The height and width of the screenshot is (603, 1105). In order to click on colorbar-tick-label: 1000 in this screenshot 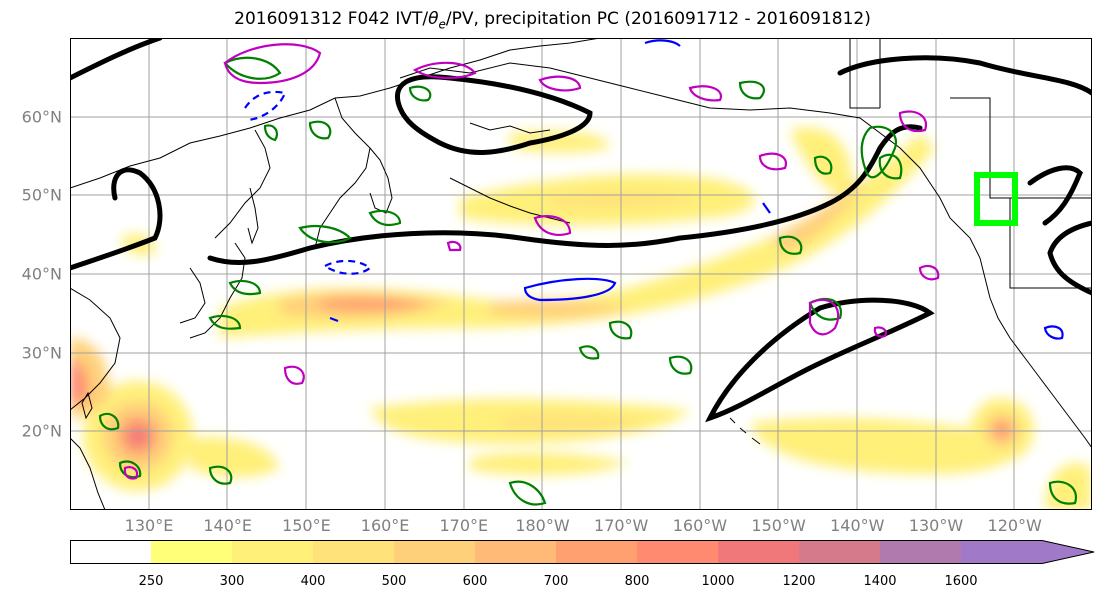, I will do `click(718, 581)`.